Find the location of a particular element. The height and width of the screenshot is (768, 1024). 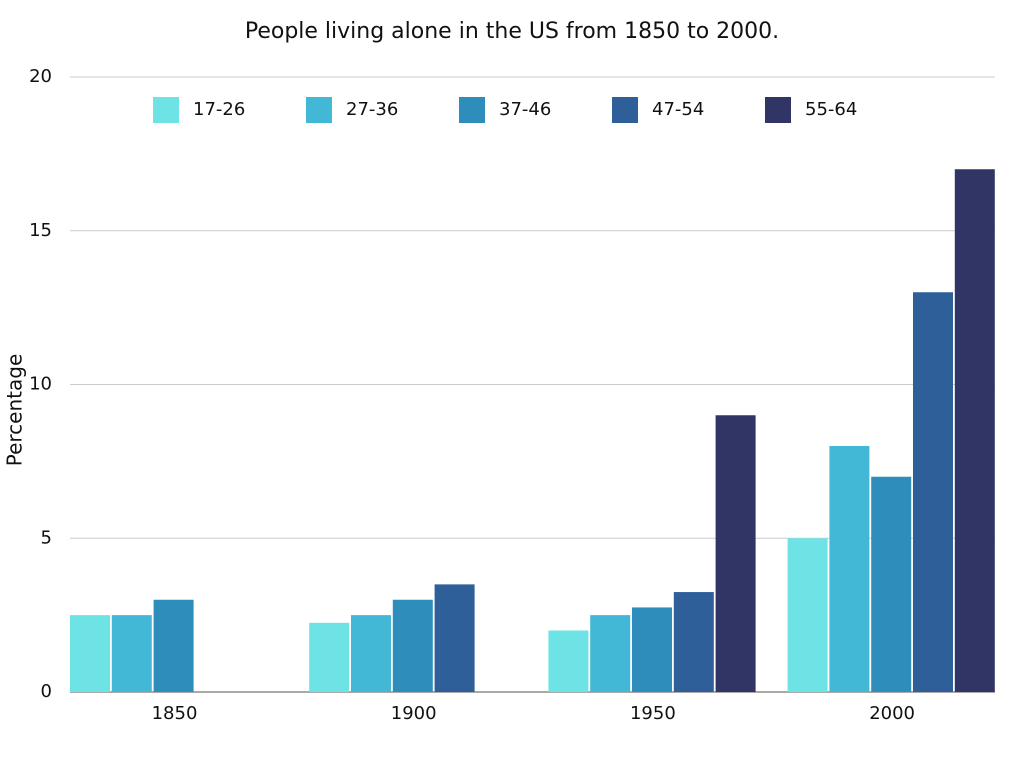

y-tick-label: 10 is located at coordinates (40, 384).